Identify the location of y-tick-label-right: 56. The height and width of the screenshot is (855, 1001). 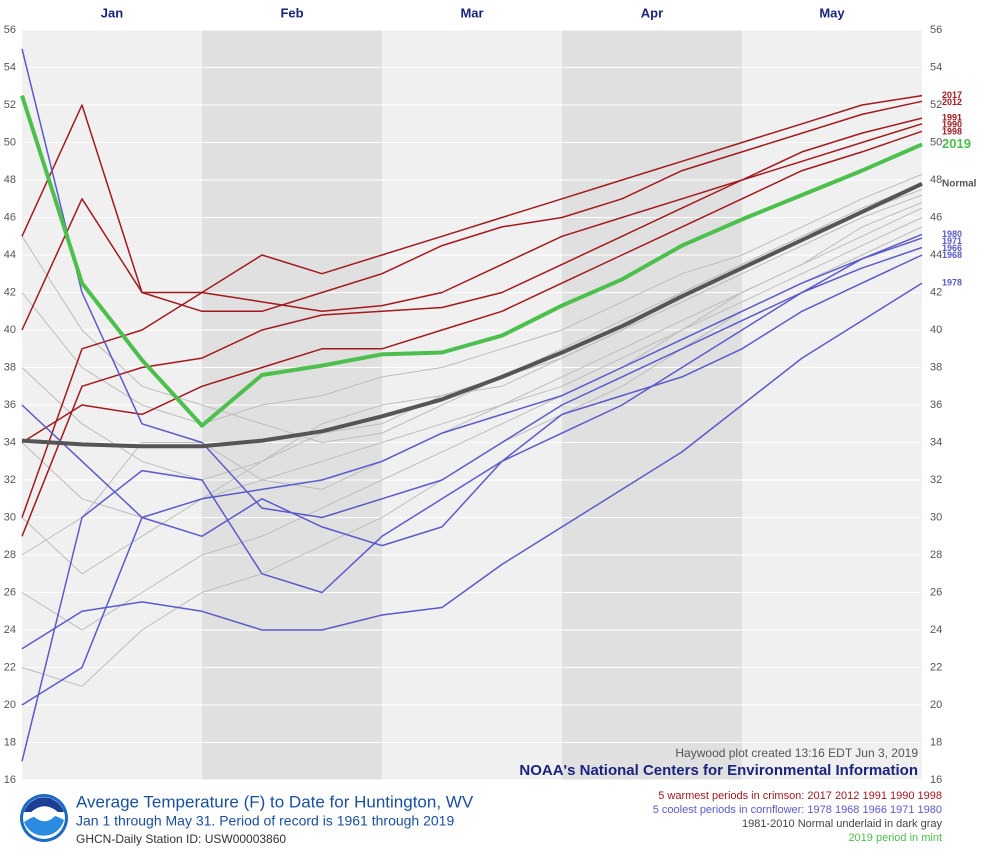
(936, 30).